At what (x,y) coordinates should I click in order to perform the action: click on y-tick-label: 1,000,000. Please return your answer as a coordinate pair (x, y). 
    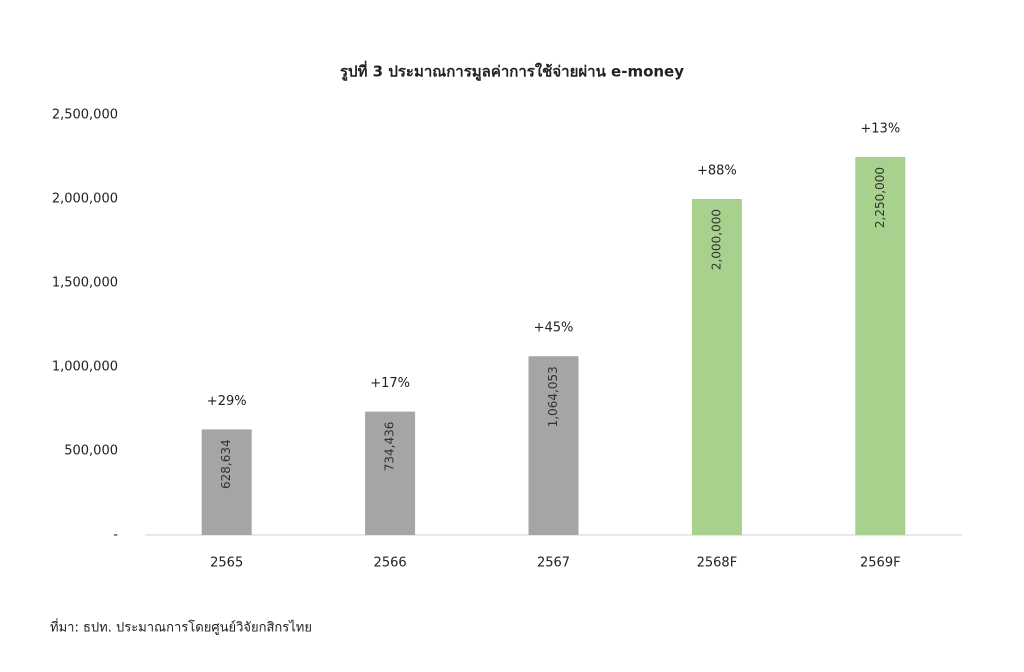
    Looking at the image, I should click on (85, 367).